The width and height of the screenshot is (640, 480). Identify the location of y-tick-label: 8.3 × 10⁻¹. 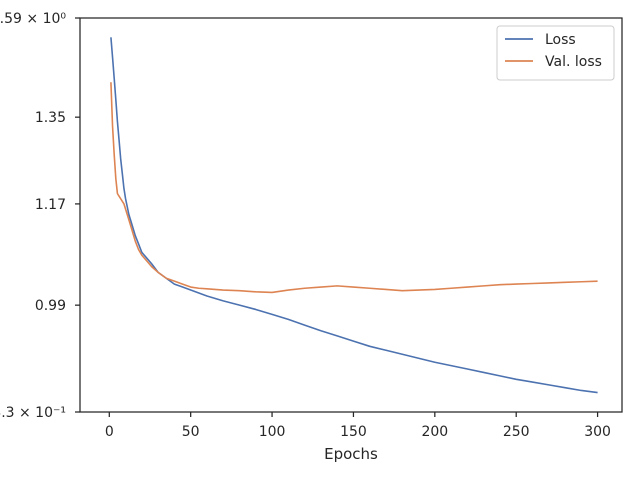
(33, 413).